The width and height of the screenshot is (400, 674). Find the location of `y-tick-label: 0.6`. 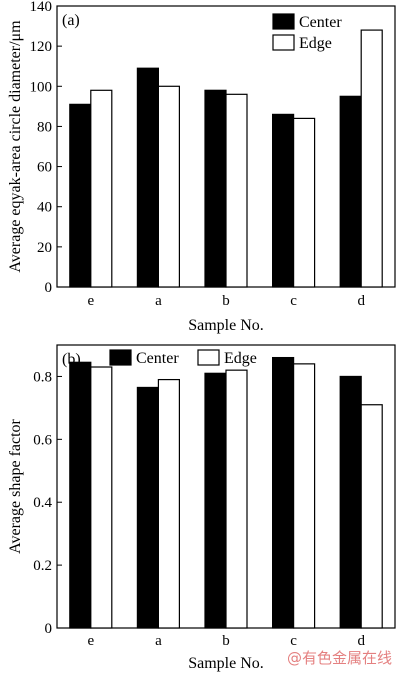

y-tick-label: 0.6 is located at coordinates (42, 440).